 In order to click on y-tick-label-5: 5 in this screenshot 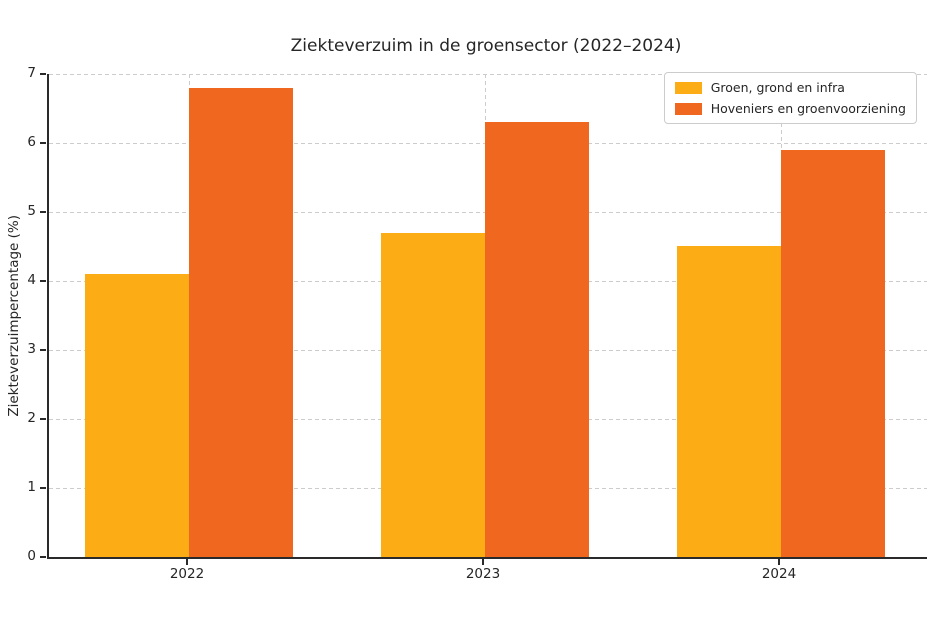, I will do `click(31, 211)`.